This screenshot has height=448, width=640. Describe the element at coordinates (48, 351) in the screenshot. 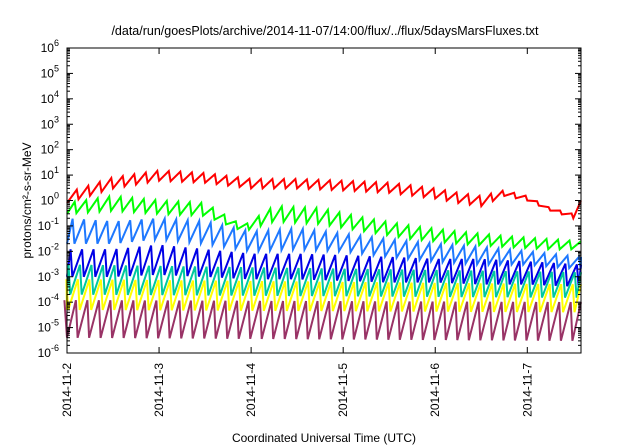

I see `y-tick-label: 10⁻⁶` at that location.